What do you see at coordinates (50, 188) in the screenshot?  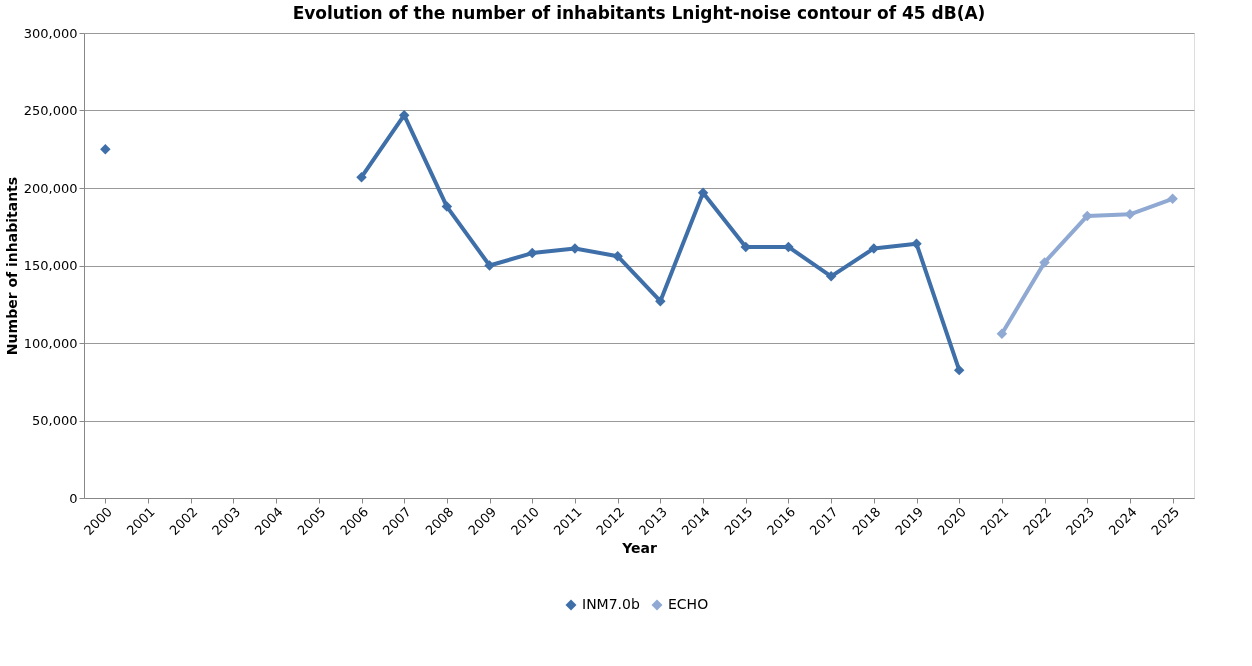 I see `y-tick-label: 200,000` at bounding box center [50, 188].